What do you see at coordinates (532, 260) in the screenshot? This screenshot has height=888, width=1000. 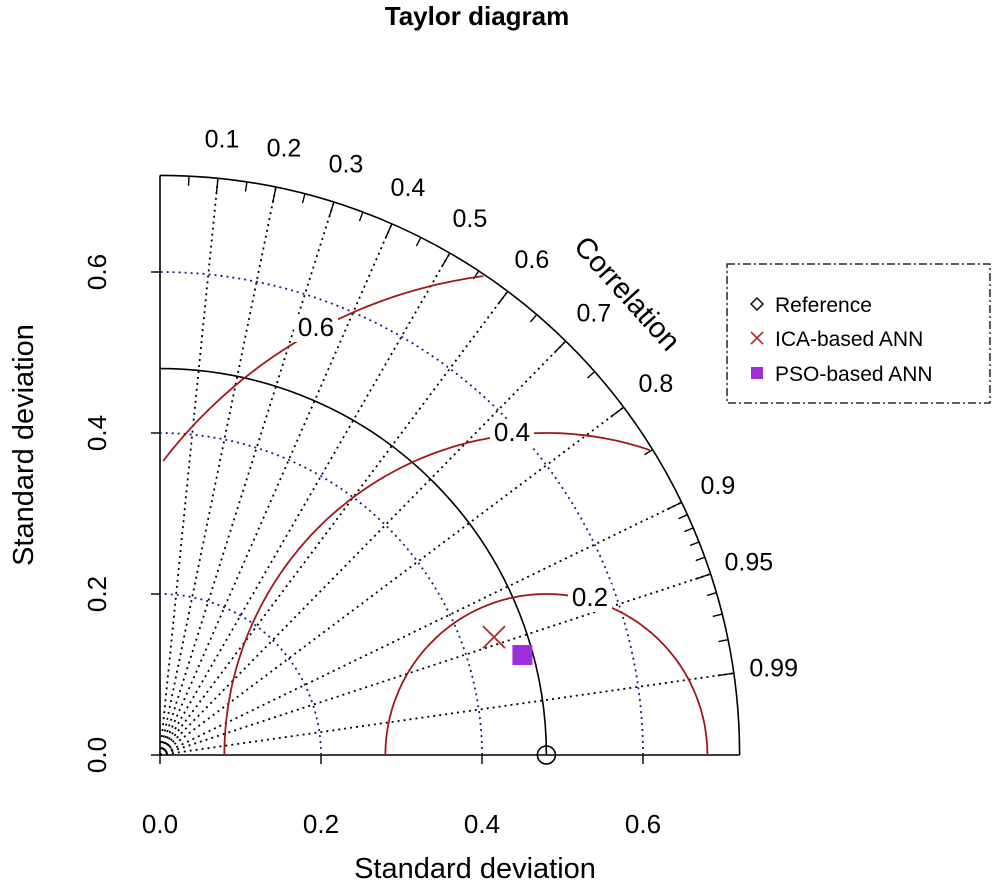 I see `correlation-tick-label: 0.6` at bounding box center [532, 260].